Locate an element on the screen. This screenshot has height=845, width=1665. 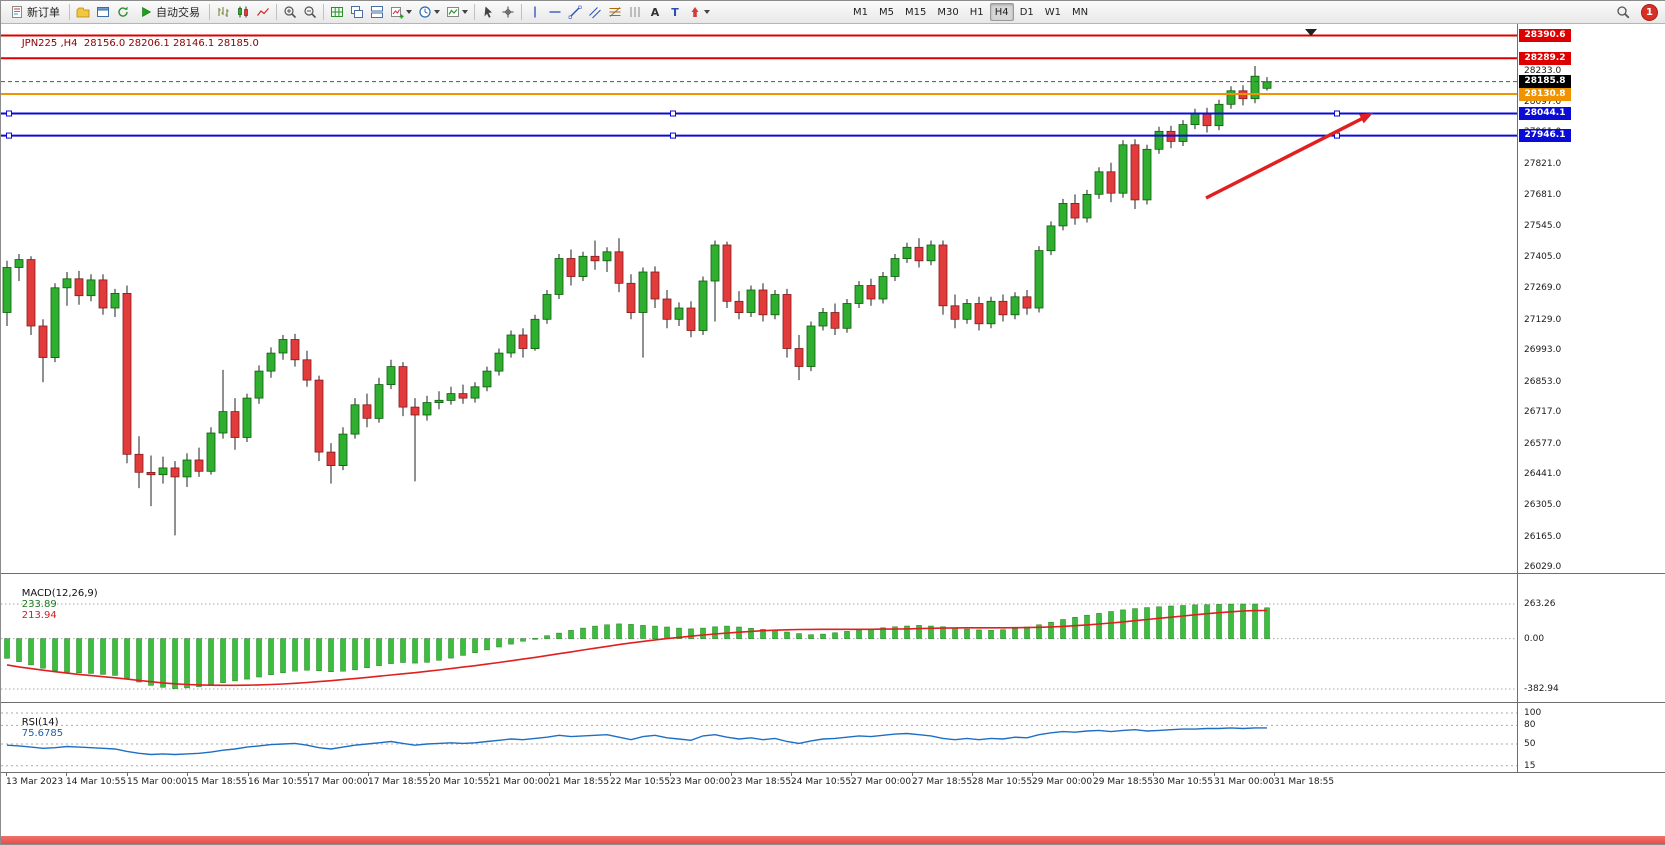
cascade-windows-button is located at coordinates (357, 12).